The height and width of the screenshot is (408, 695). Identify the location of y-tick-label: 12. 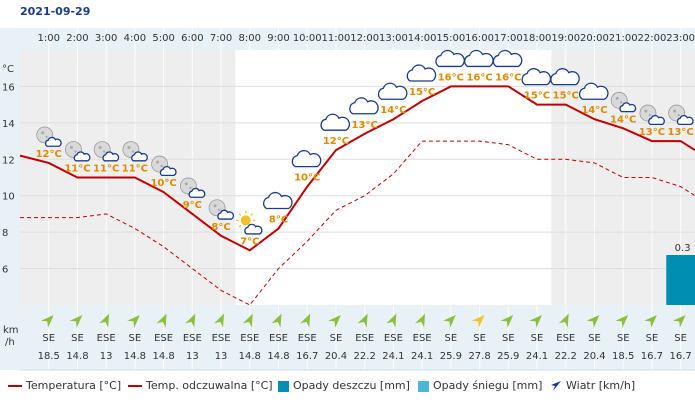
(8, 160).